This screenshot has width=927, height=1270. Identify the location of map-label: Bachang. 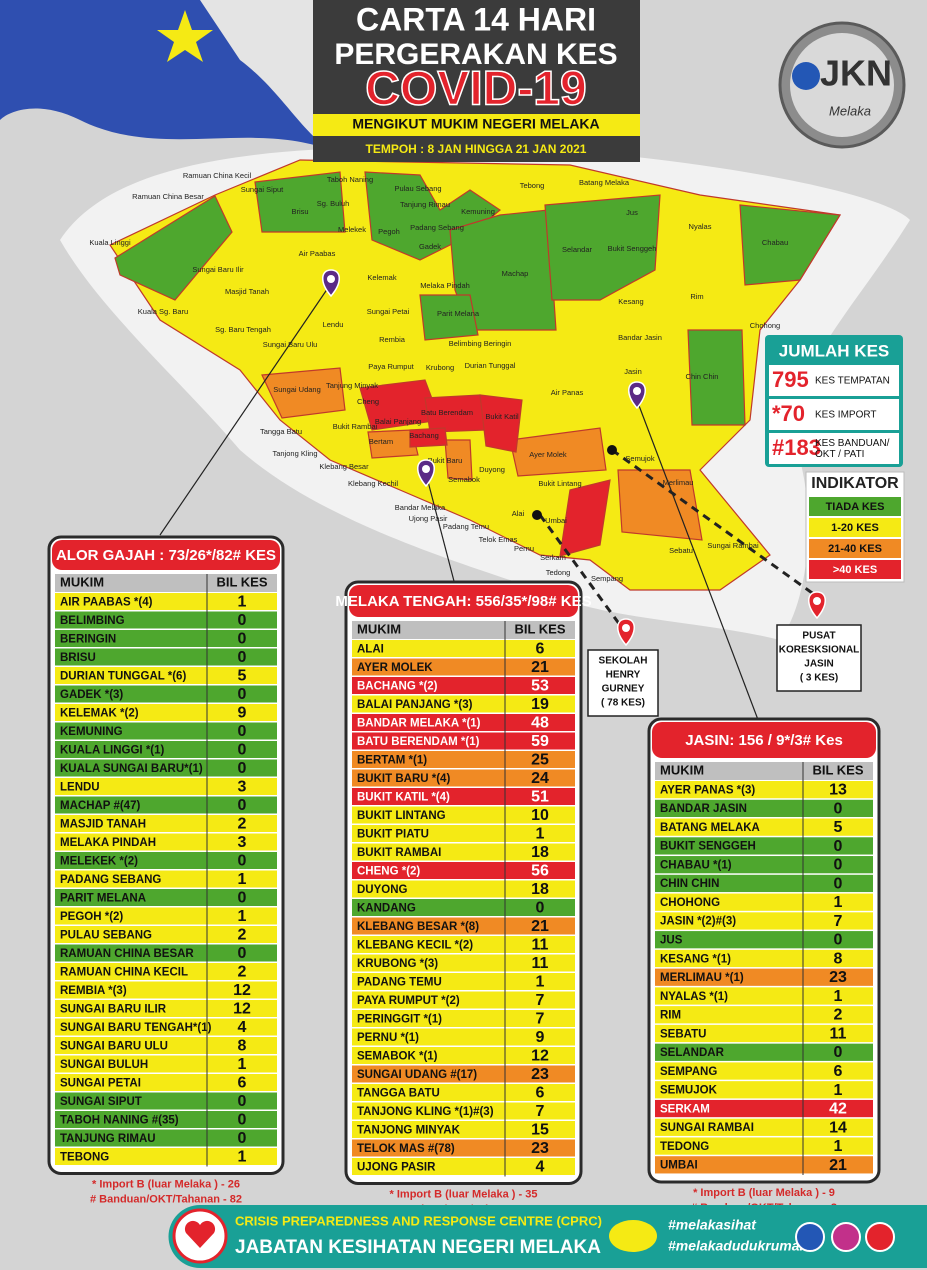
(424, 435).